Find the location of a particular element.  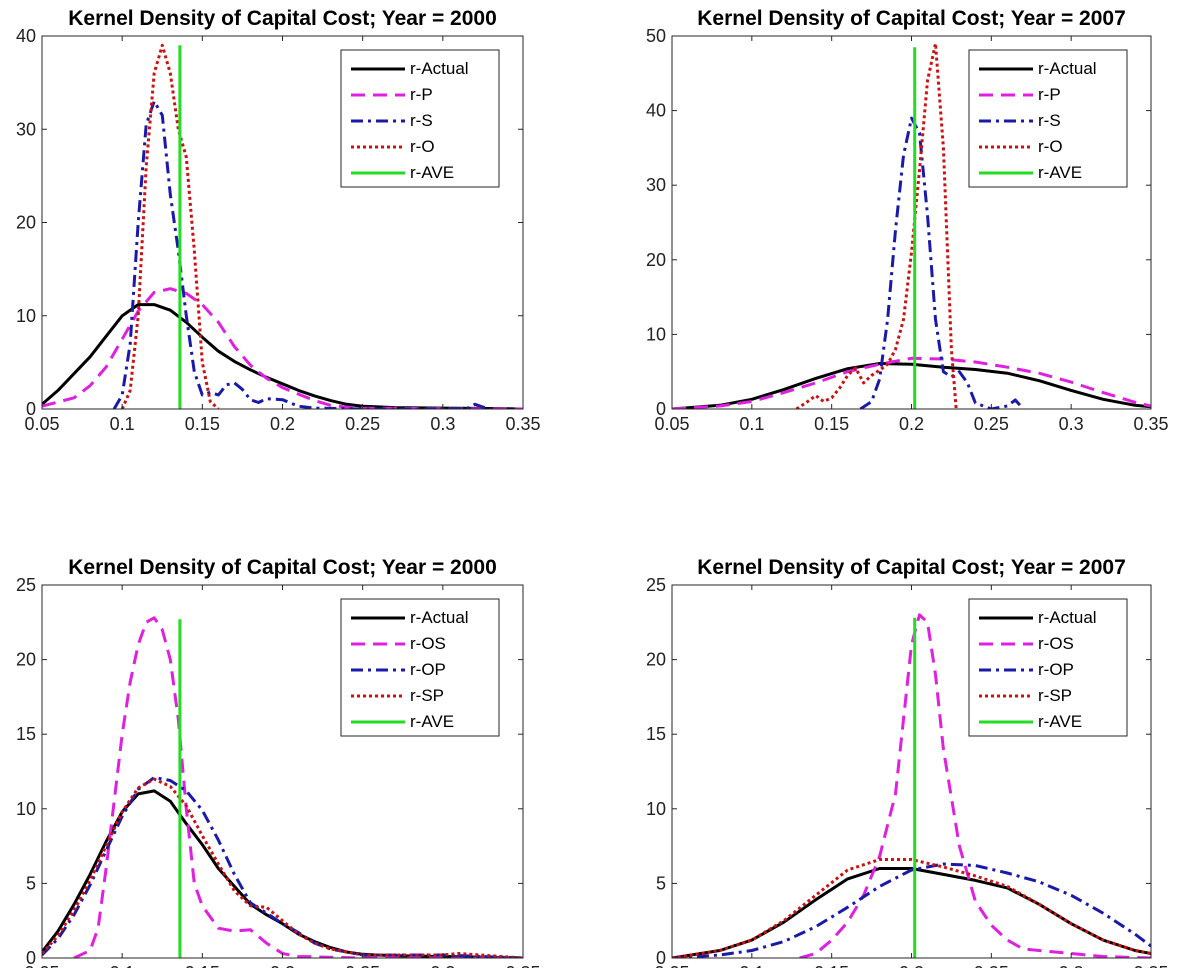

series-group is located at coordinates (911, 785).